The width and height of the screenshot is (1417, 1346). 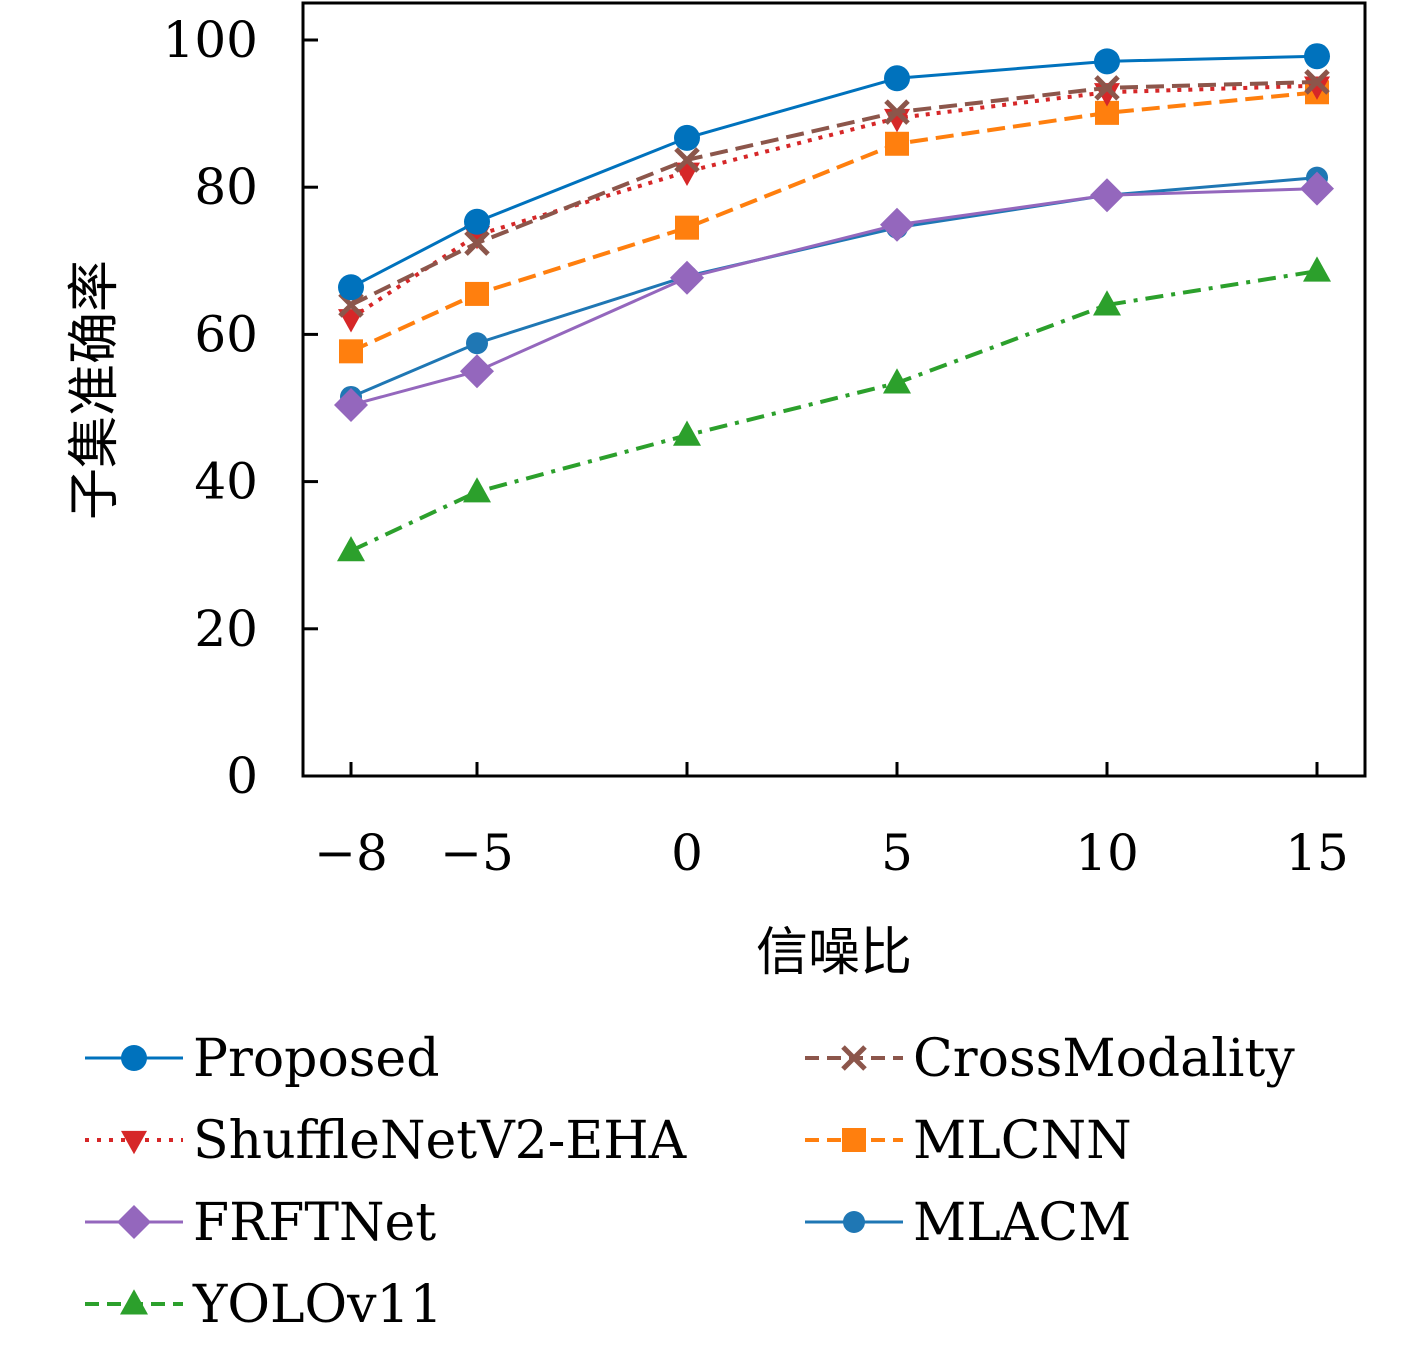 I want to click on legend-label: FRFTNet, so click(x=314, y=1223).